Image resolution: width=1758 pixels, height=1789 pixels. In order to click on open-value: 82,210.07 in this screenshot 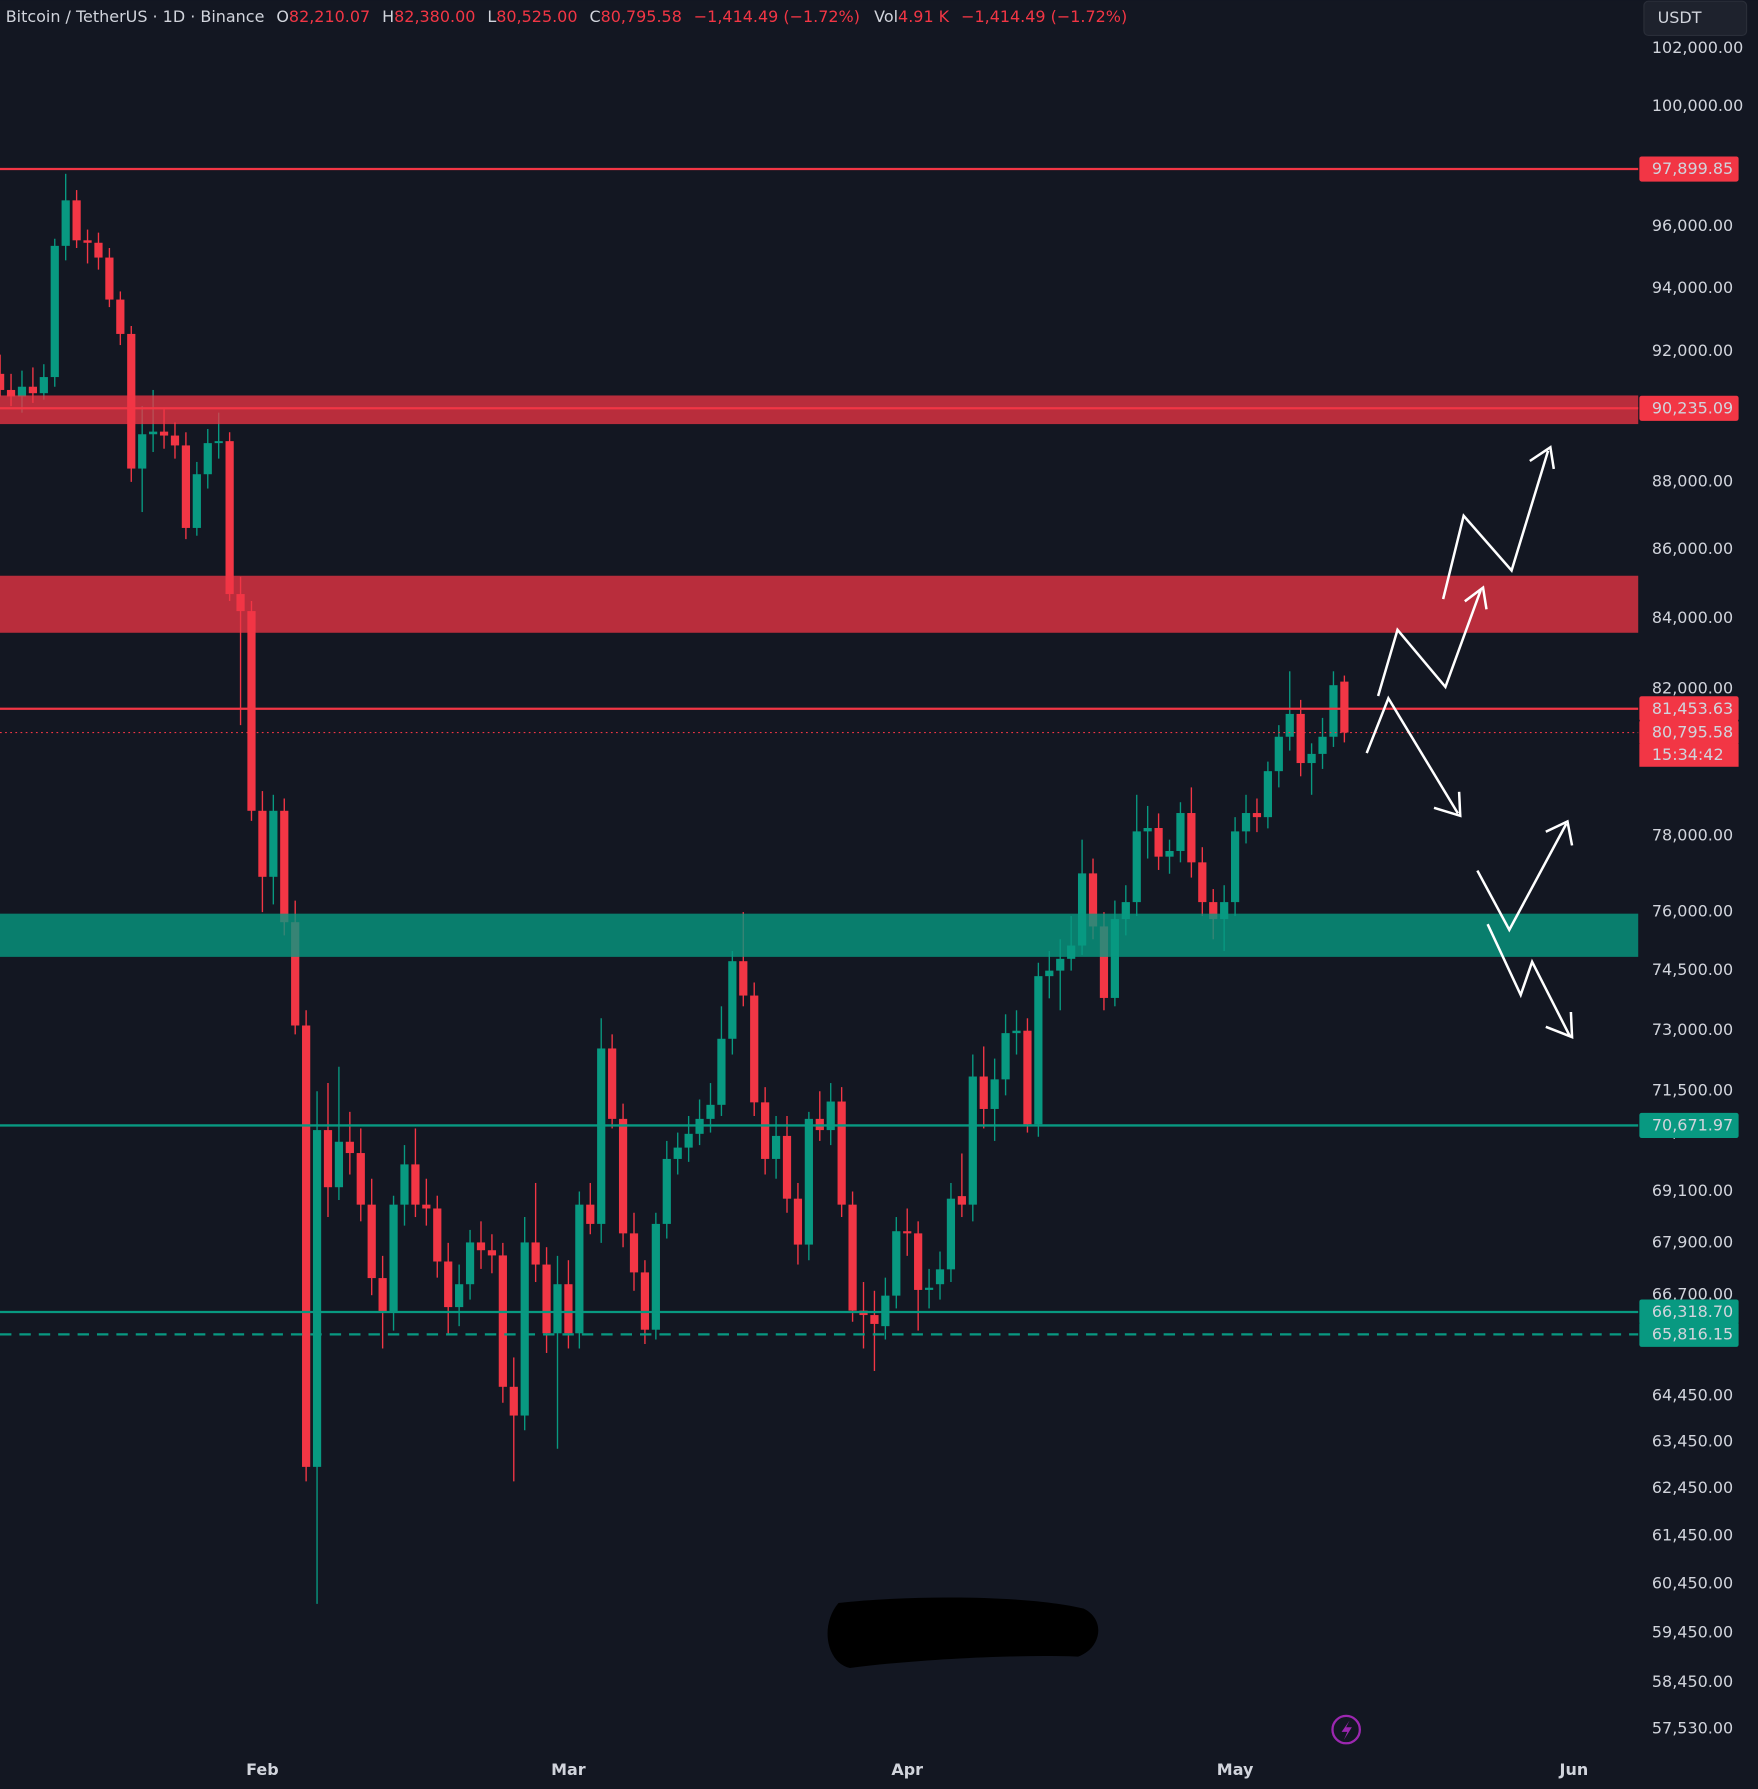, I will do `click(329, 16)`.